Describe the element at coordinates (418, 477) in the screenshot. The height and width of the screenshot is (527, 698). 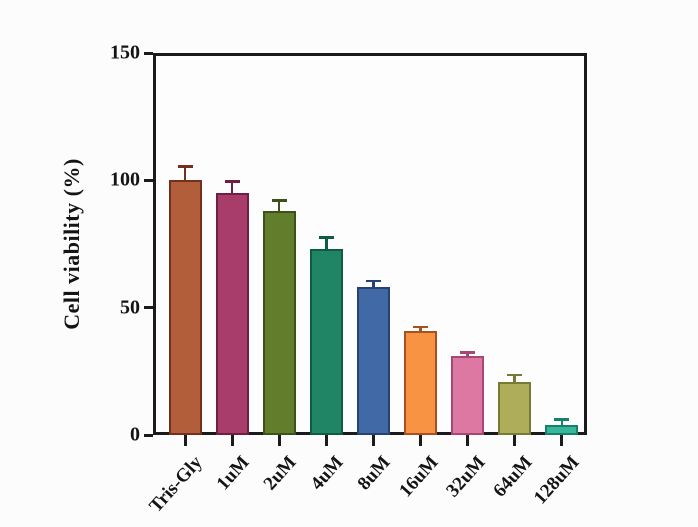
I see `x-tick-label: 16uM` at that location.